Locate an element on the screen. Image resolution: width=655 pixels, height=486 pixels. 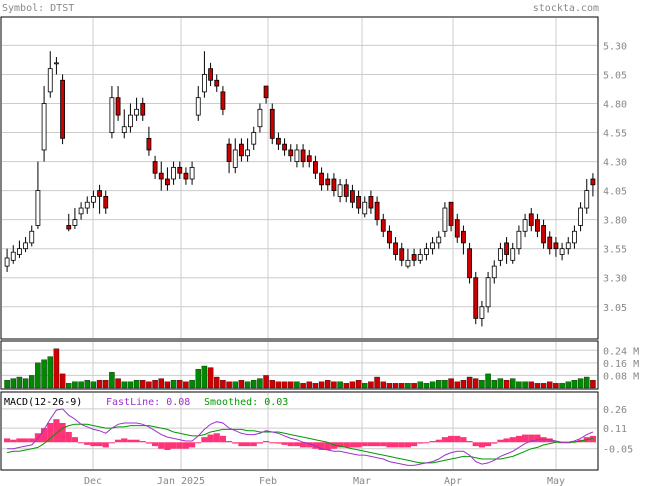
macd-title: MACD(12-26-9) is located at coordinates (43, 402).